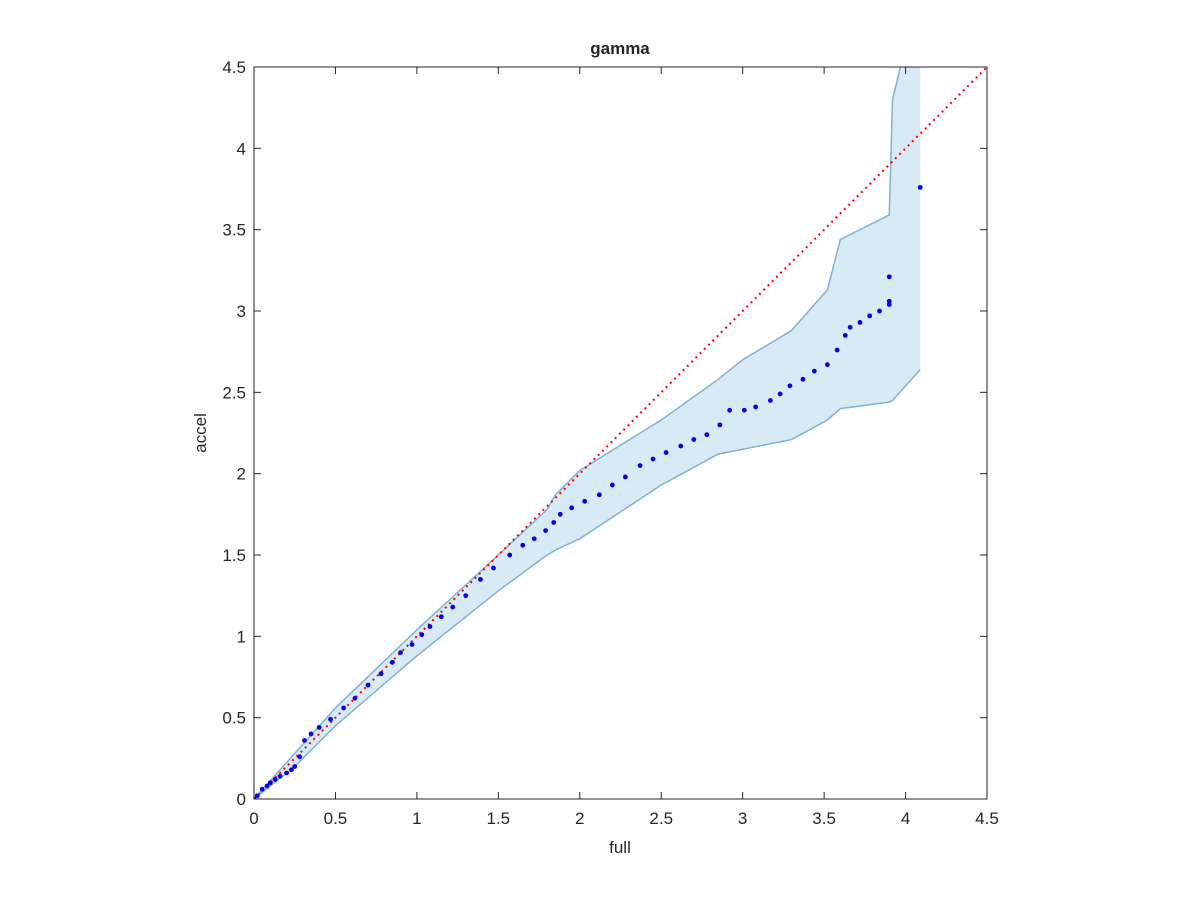  Describe the element at coordinates (200, 433) in the screenshot. I see `y-axis-label: accel` at that location.